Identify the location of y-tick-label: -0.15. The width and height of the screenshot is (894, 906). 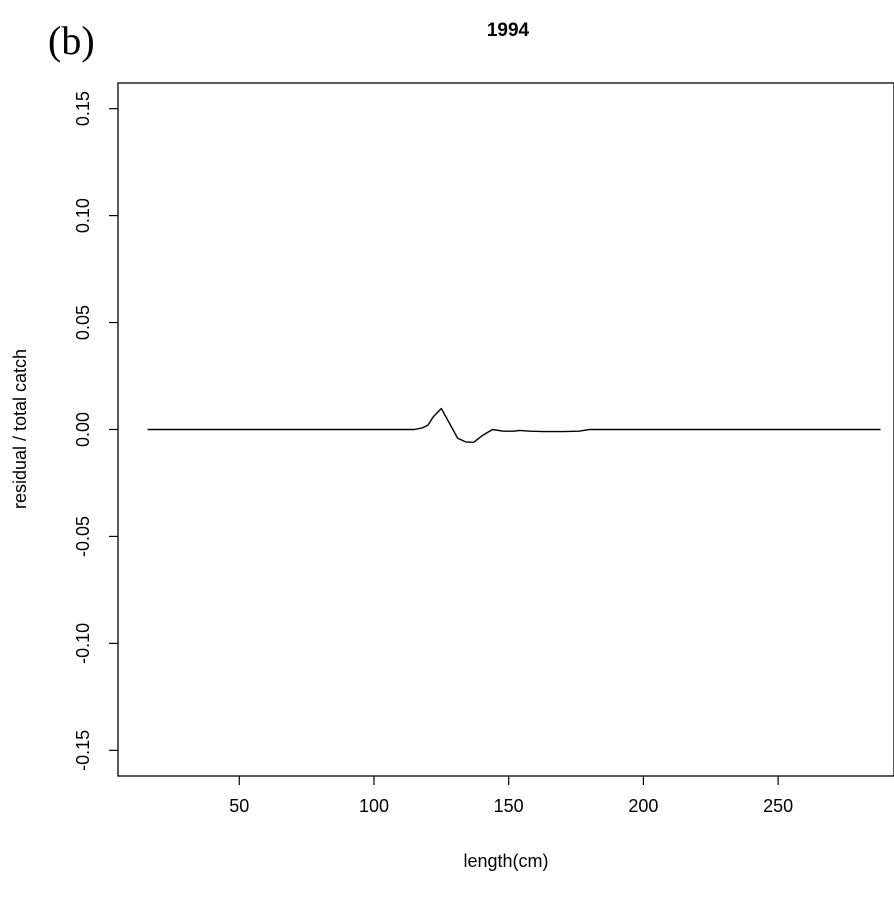
(83, 750).